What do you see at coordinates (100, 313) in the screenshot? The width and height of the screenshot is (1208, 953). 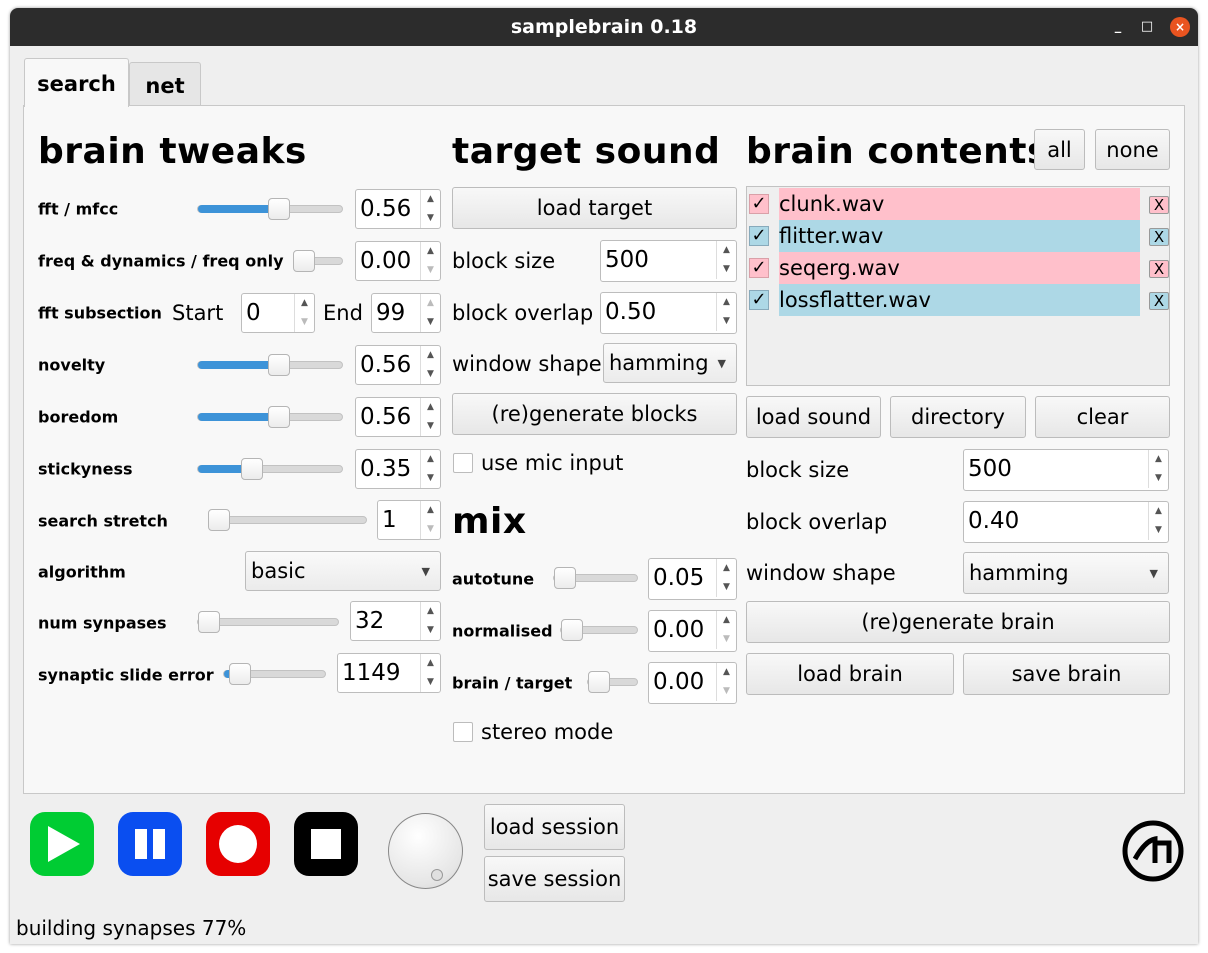 I see `fft-subsection-label: fft subsection` at bounding box center [100, 313].